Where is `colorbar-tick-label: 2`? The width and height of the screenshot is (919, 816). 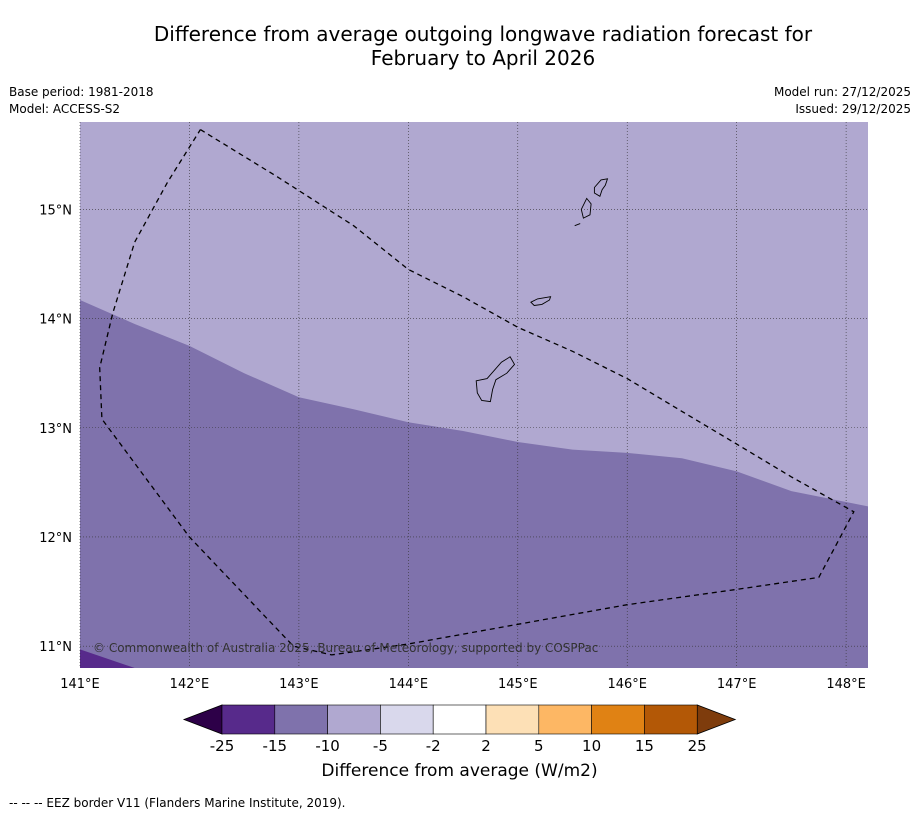
colorbar-tick-label: 2 is located at coordinates (486, 746).